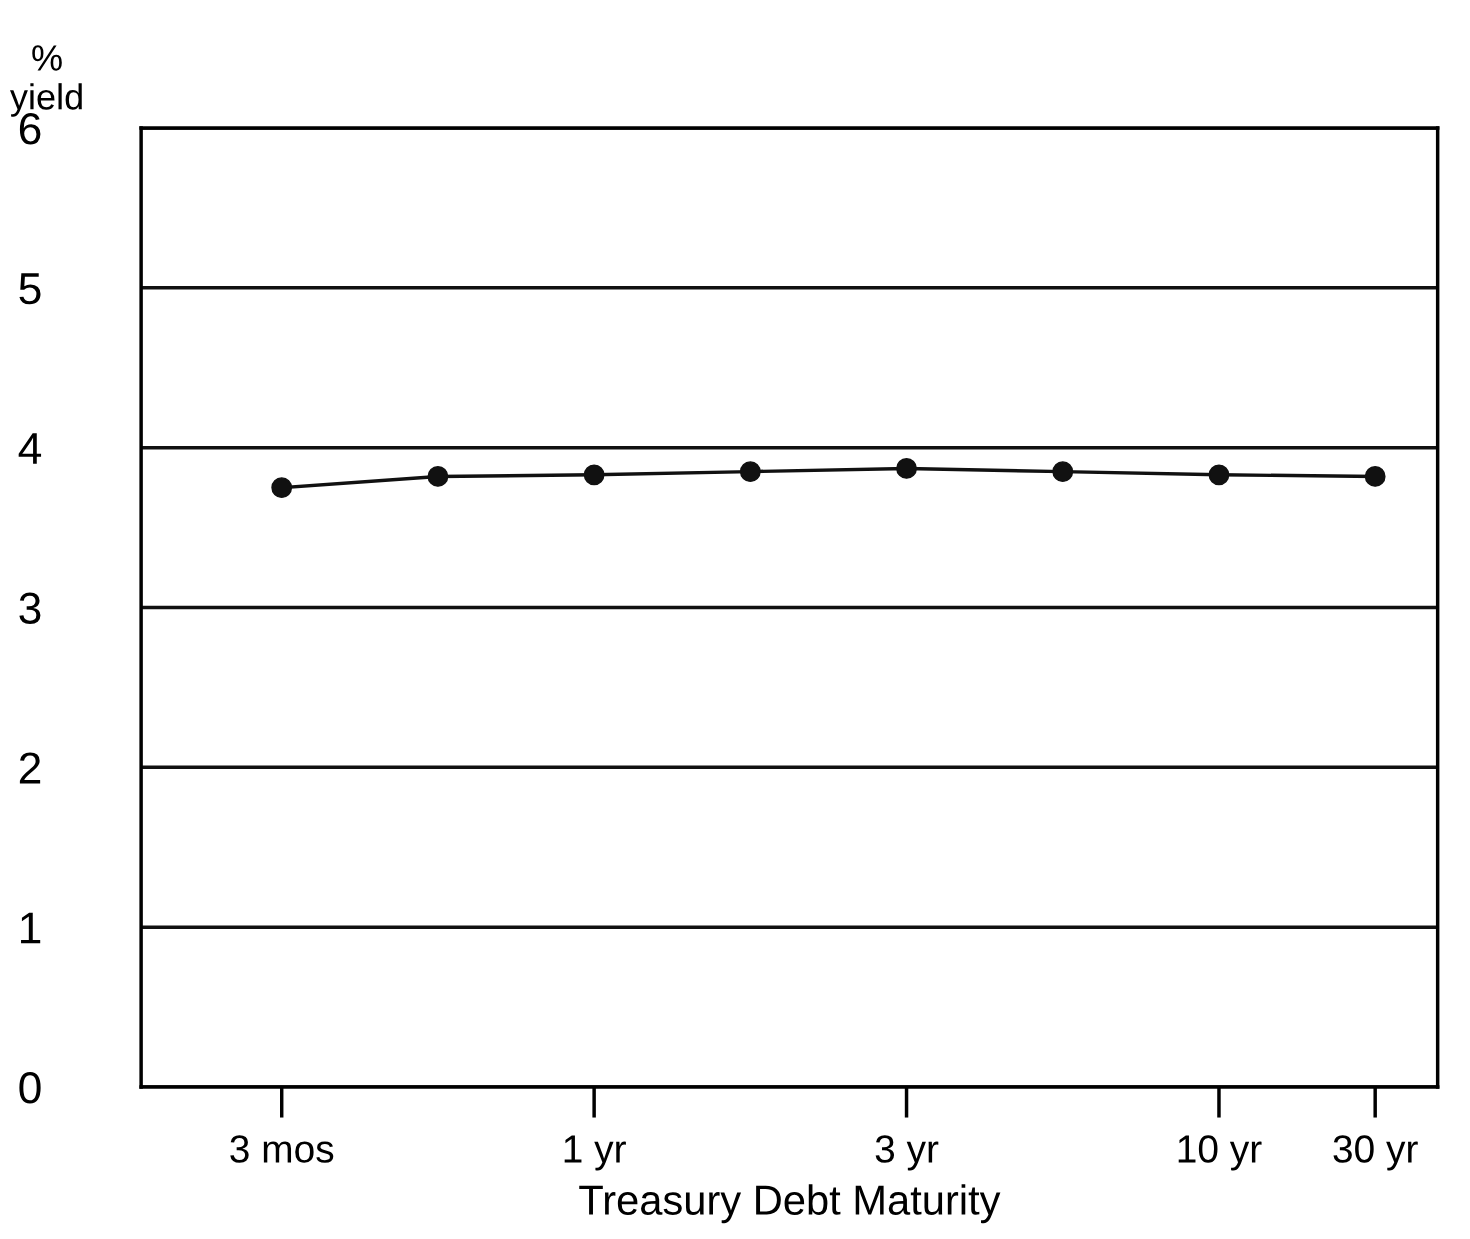 The height and width of the screenshot is (1239, 1470). What do you see at coordinates (31, 928) in the screenshot?
I see `y-tick-label: 1` at bounding box center [31, 928].